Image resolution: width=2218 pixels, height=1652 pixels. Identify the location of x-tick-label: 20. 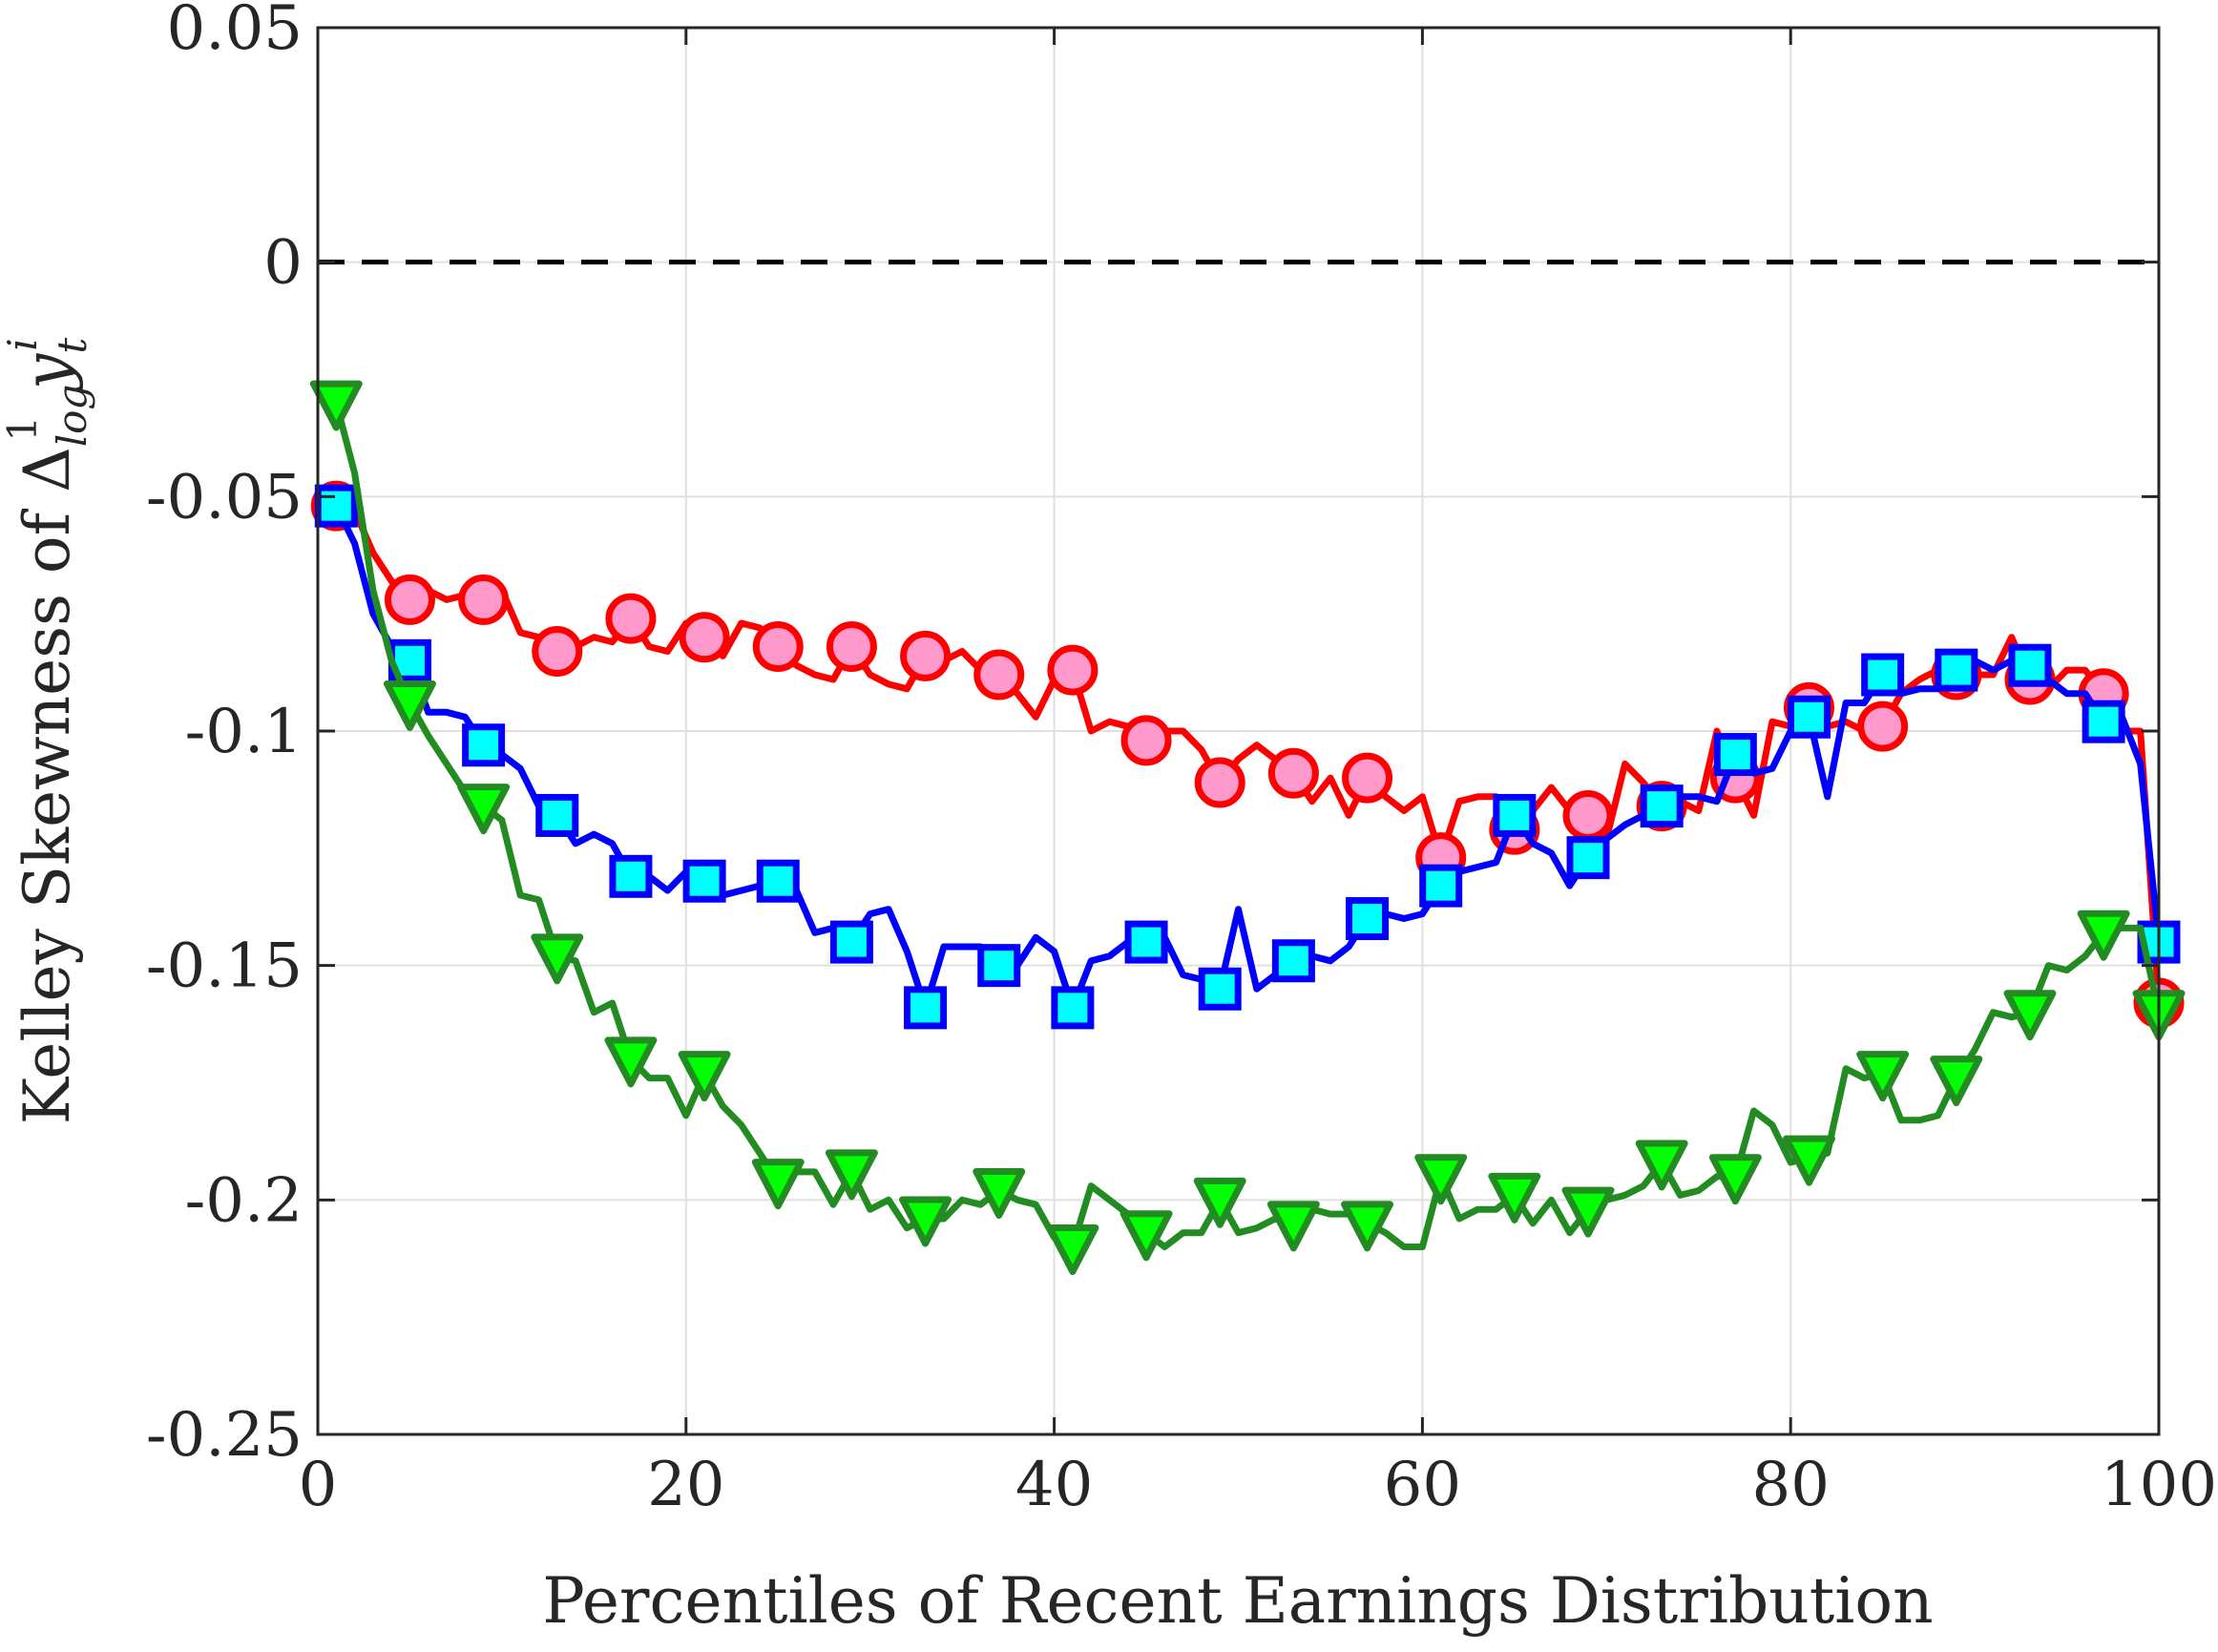
(685, 1485).